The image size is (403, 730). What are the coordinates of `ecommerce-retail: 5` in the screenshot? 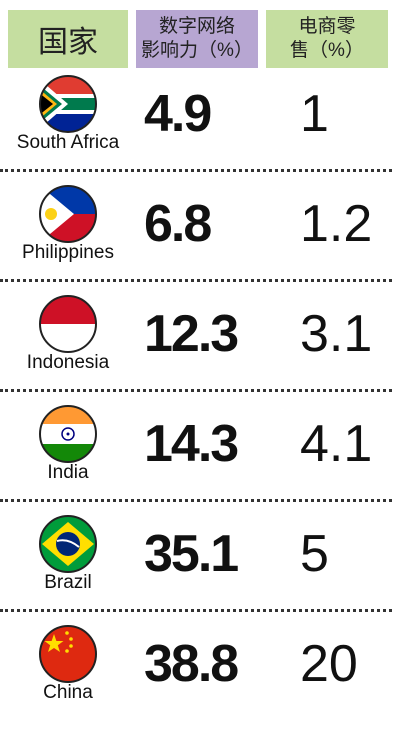 It's located at (314, 554).